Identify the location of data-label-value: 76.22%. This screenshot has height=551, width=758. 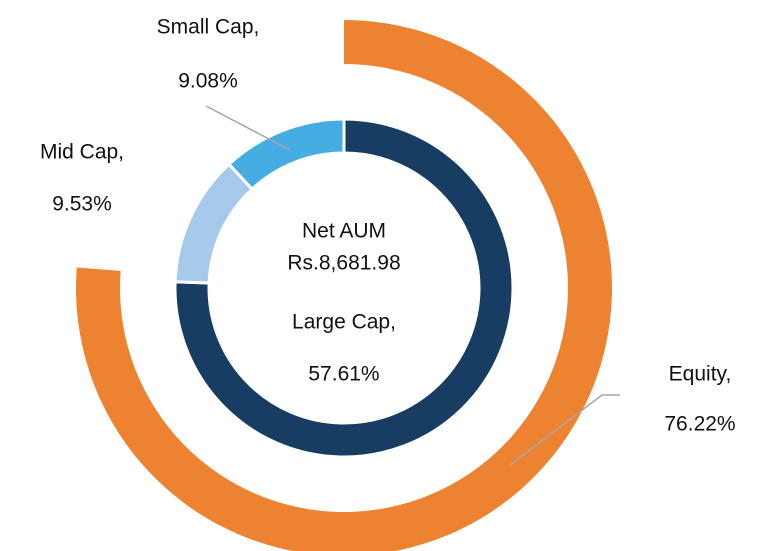
(699, 424).